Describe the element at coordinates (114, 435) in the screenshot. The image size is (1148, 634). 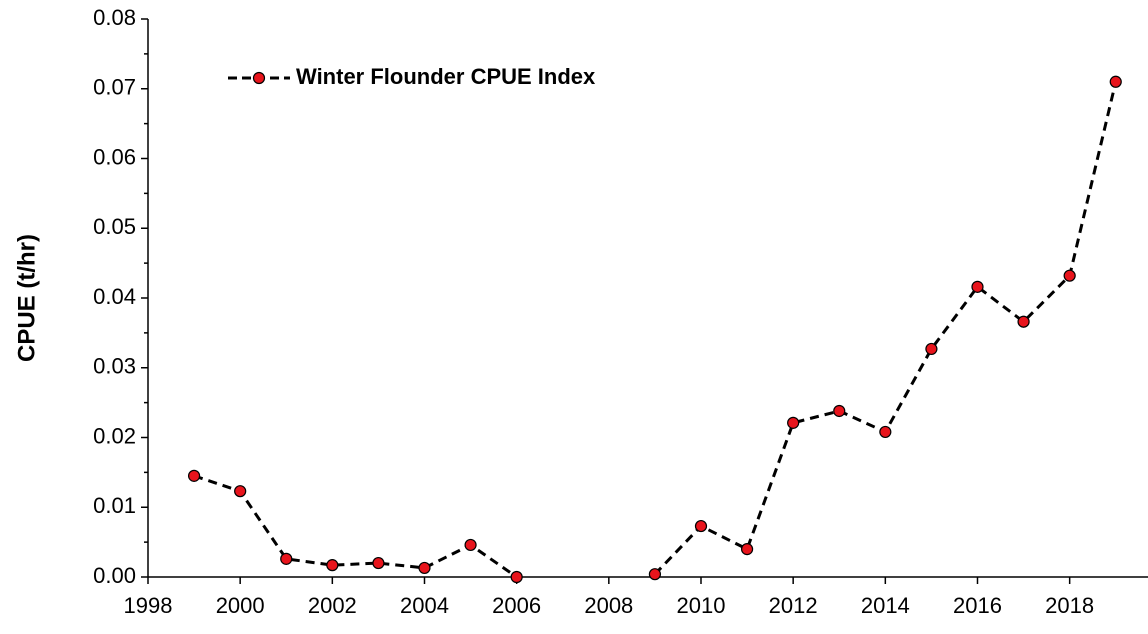
I see `y-tick-label: 0.02` at that location.